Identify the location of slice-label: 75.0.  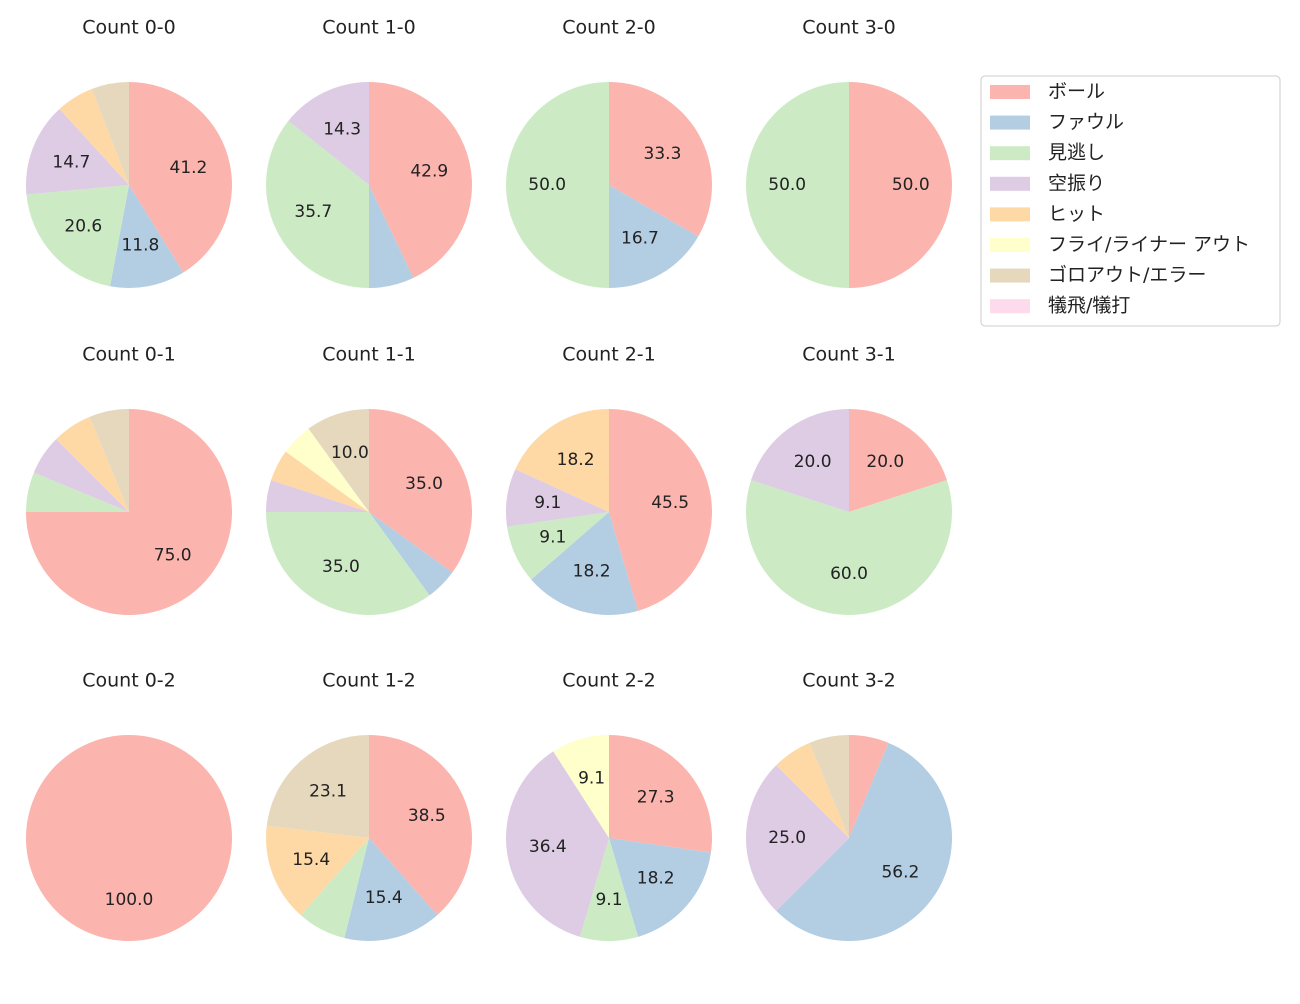
(173, 556).